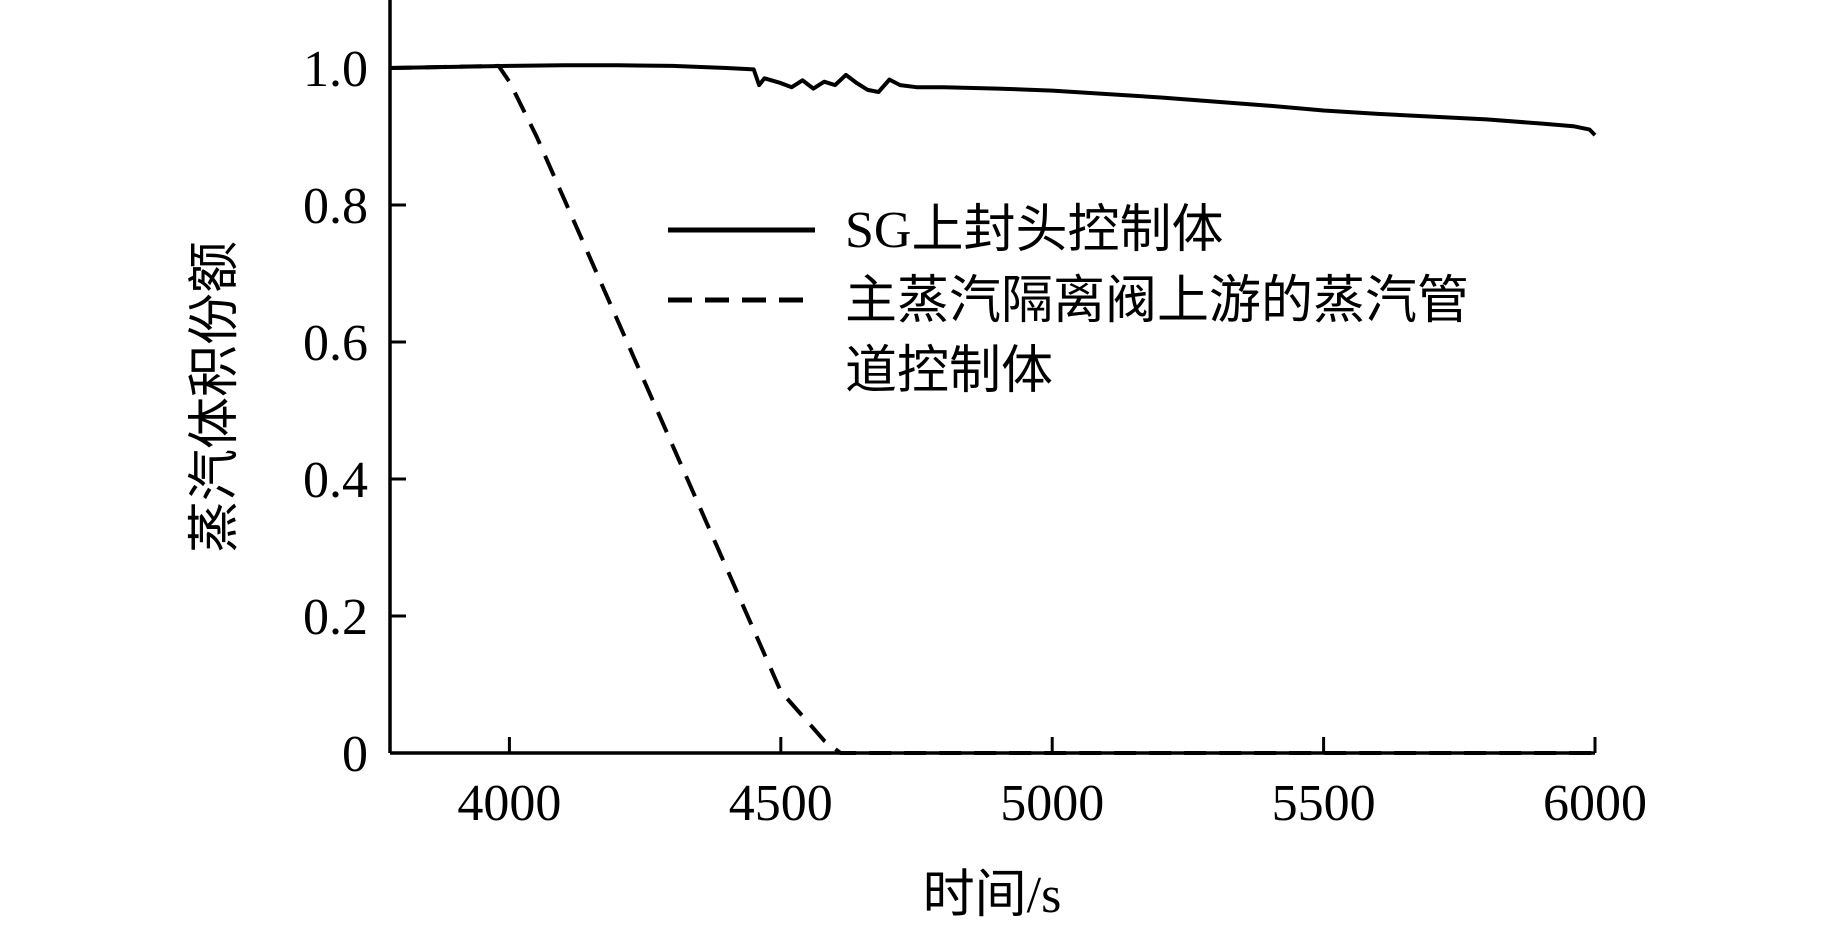 Image resolution: width=1843 pixels, height=927 pixels. Describe the element at coordinates (1595, 803) in the screenshot. I see `x-tick-label-4: 6000` at that location.